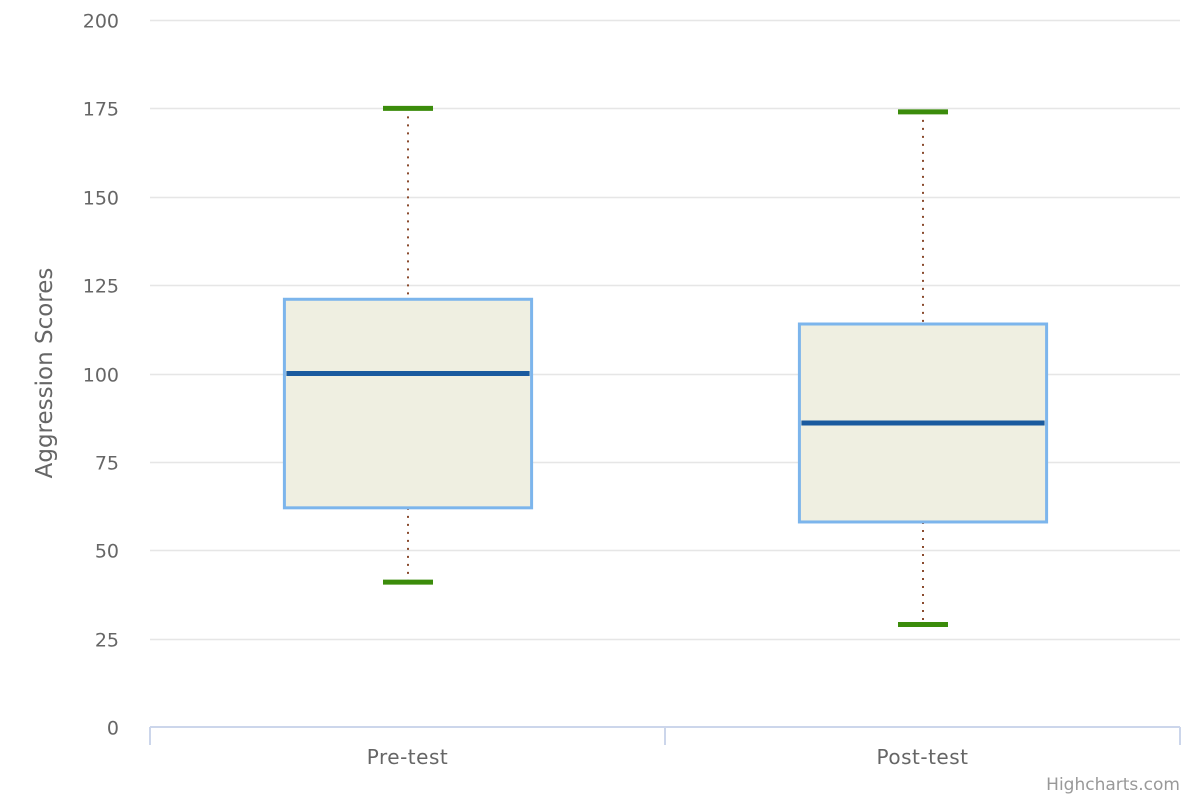 This screenshot has width=1200, height=800. I want to click on y-tick-label: 200, so click(101, 22).